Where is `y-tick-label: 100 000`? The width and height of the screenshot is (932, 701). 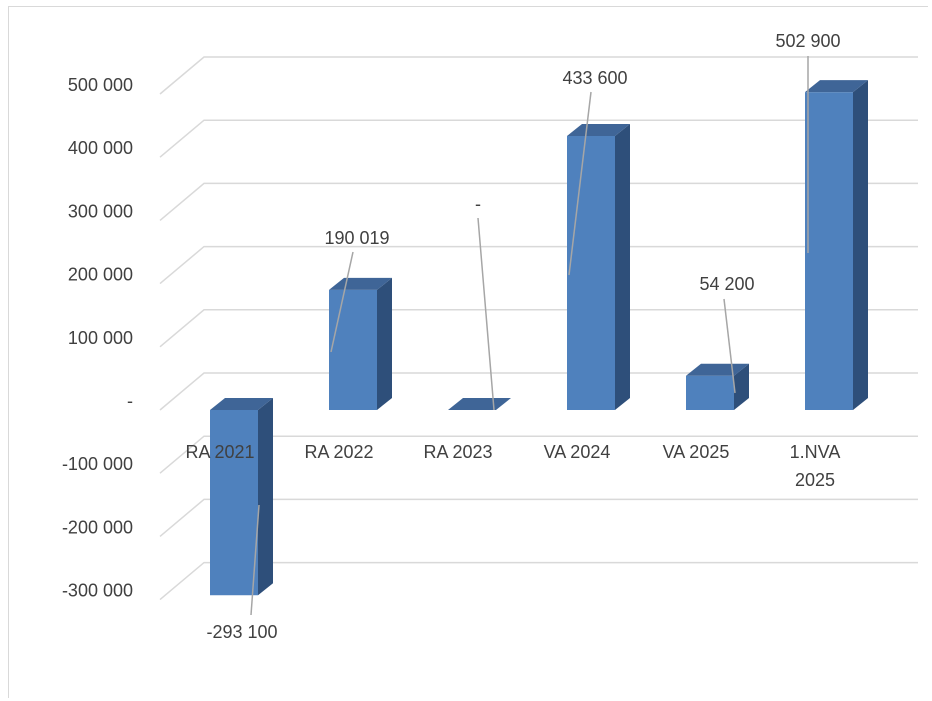
y-tick-label: 100 000 is located at coordinates (100, 338).